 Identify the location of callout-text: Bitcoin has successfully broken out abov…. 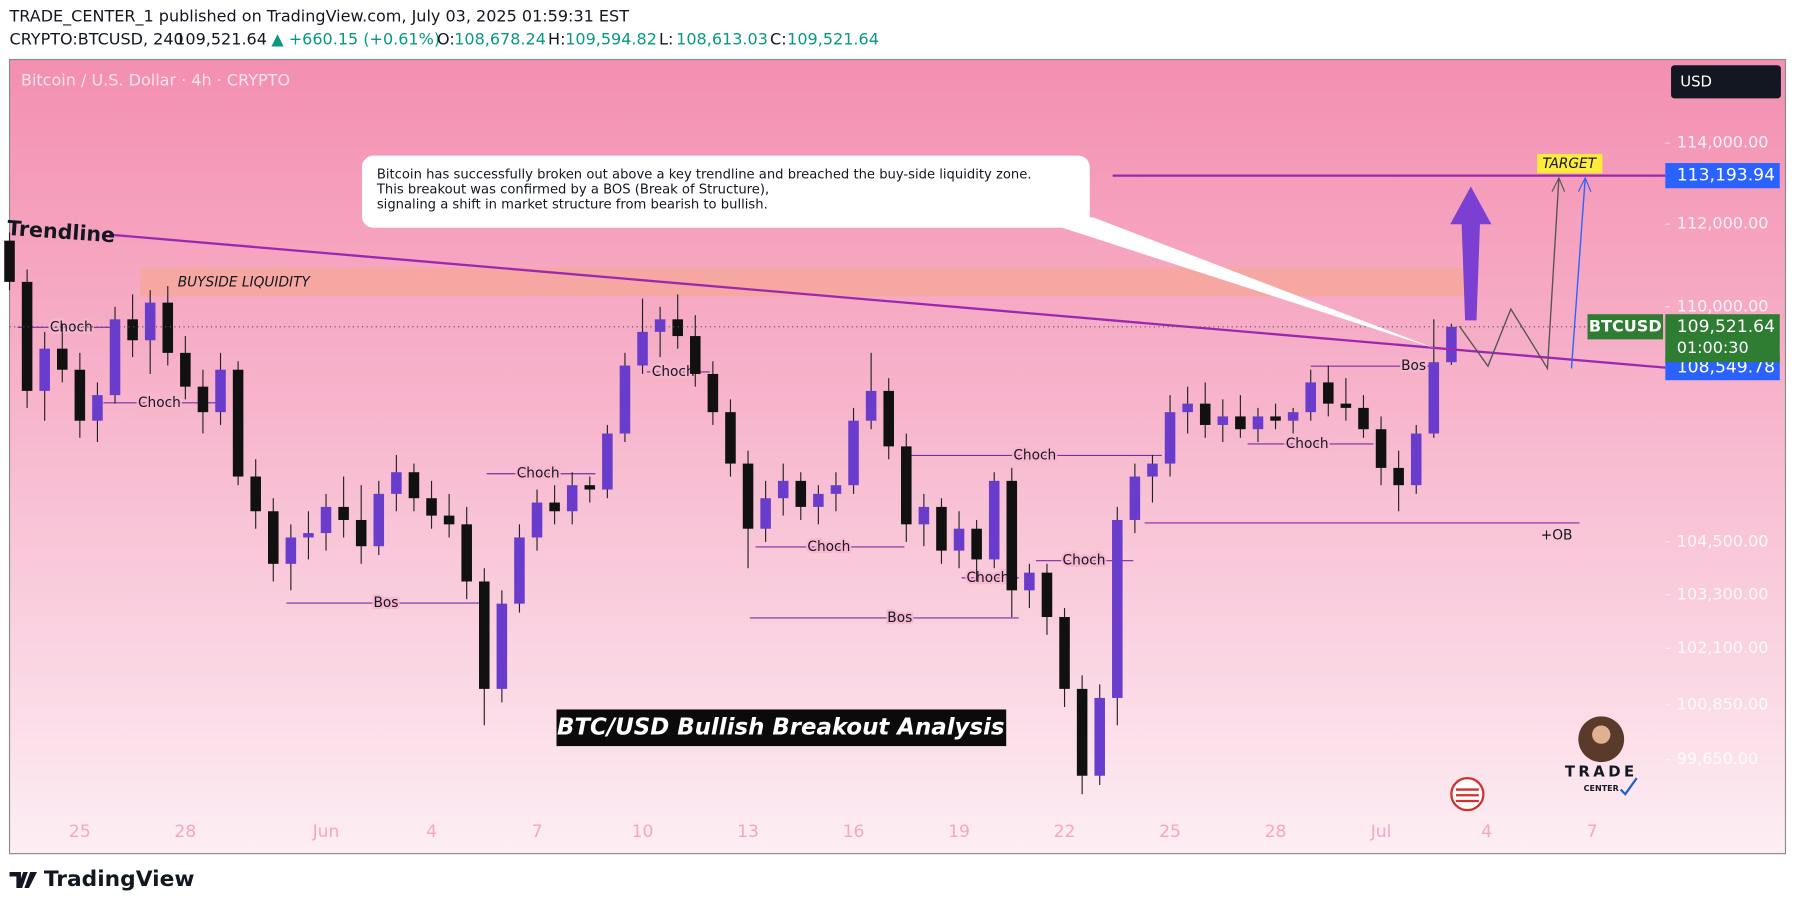
(704, 175).